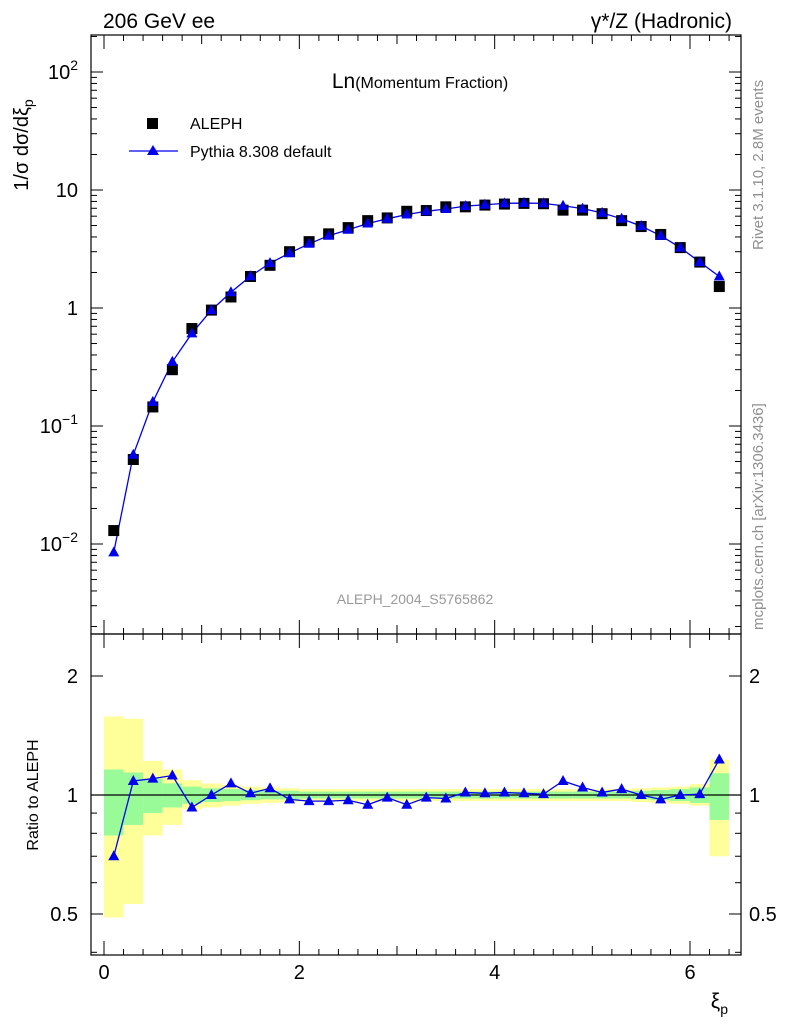  I want to click on y-tick-label: 1, so click(72, 309).